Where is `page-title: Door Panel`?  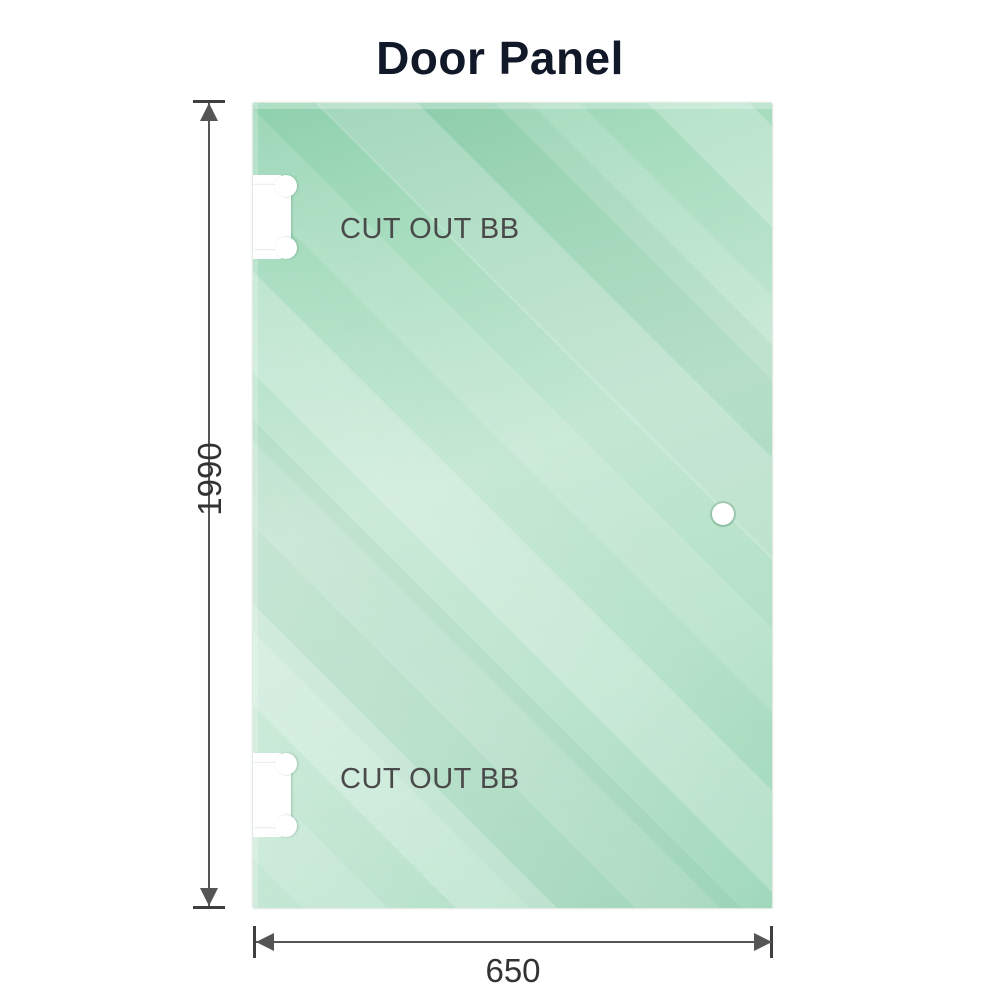
page-title: Door Panel is located at coordinates (500, 58).